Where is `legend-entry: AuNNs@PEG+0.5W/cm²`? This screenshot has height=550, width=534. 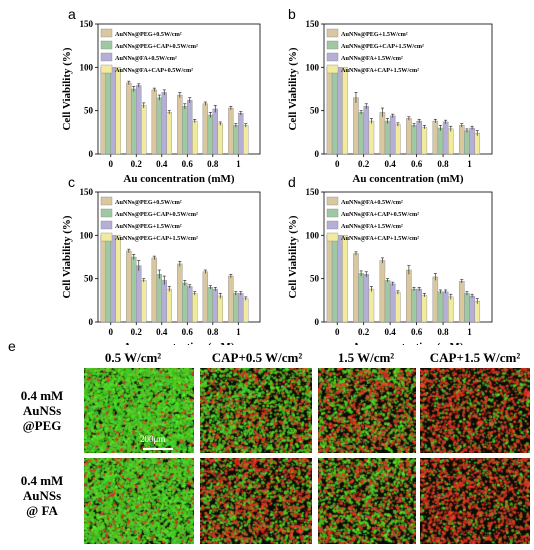
legend-entry: AuNNs@PEG+0.5W/cm² is located at coordinates (148, 34).